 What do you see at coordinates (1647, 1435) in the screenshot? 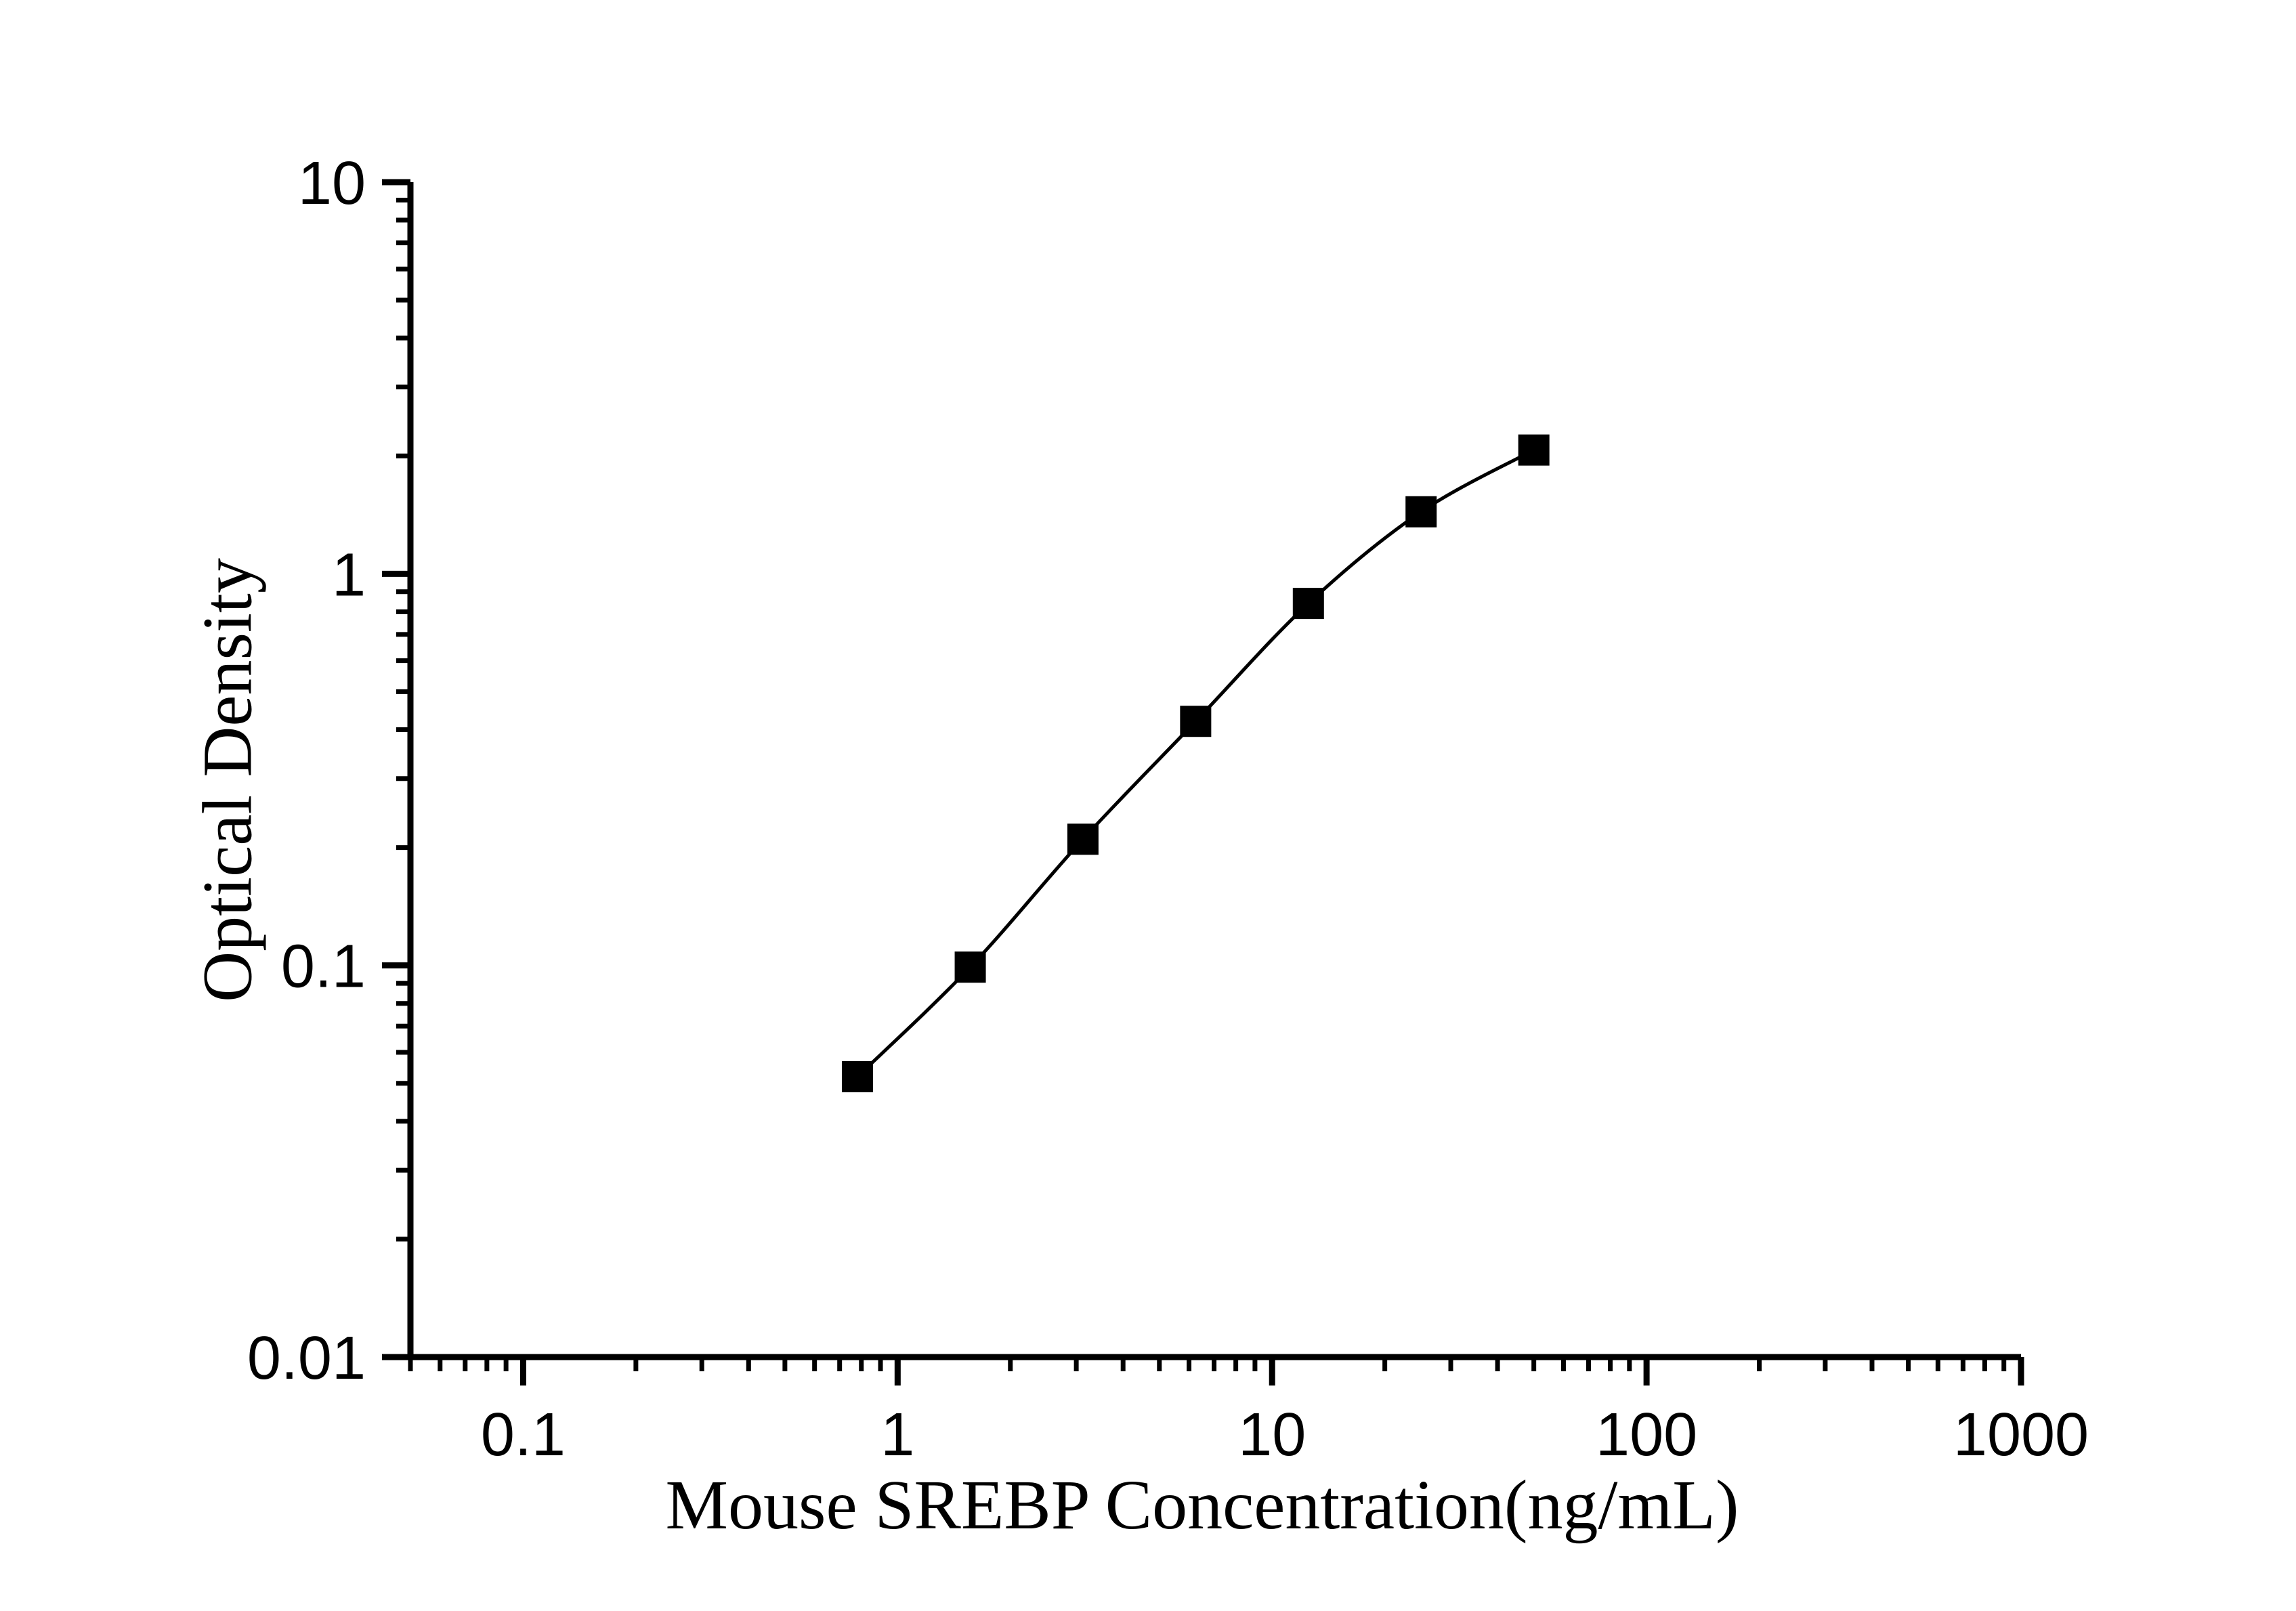
I see `x-tick-label: 100` at bounding box center [1647, 1435].